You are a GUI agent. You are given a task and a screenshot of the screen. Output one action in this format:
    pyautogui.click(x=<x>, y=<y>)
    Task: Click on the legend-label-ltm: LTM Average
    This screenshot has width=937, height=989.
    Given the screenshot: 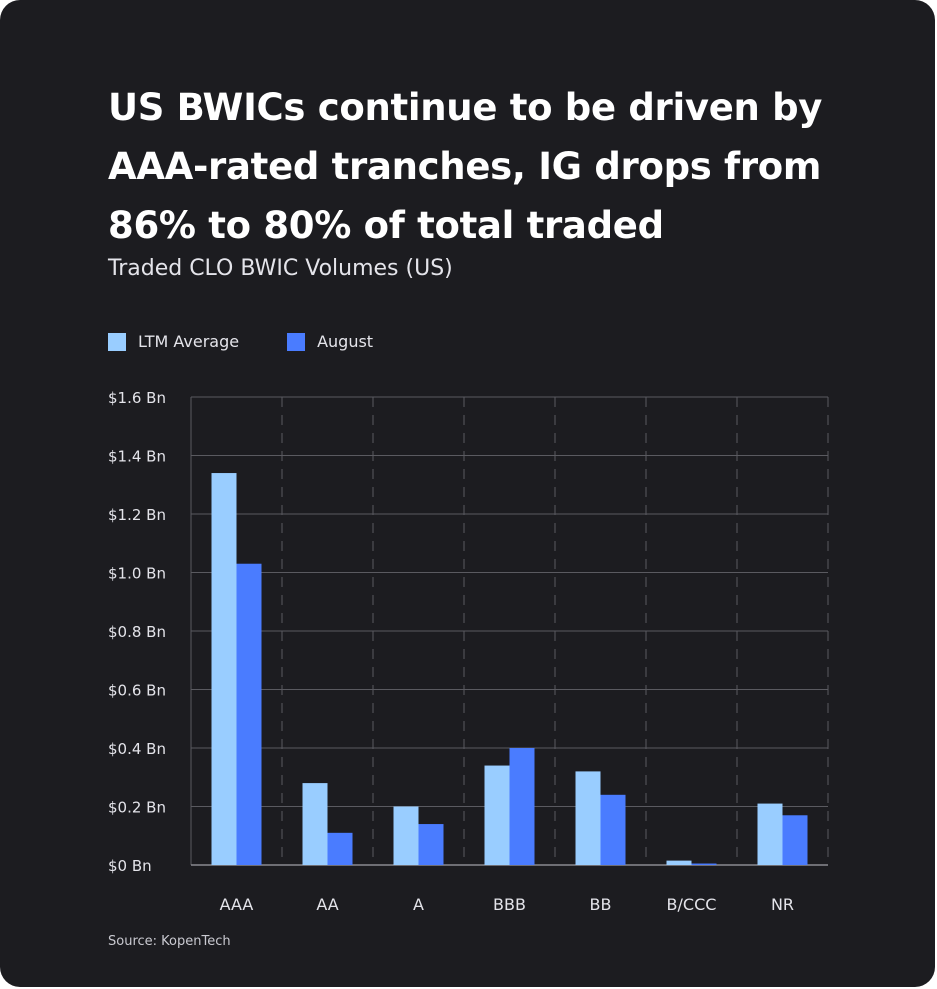 What is the action you would take?
    pyautogui.click(x=189, y=341)
    